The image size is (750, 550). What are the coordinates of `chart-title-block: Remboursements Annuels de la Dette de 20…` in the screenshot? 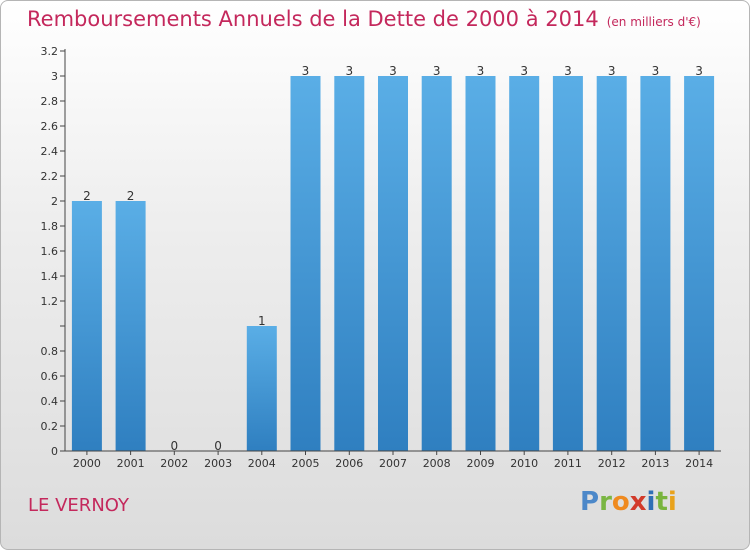 It's located at (364, 19).